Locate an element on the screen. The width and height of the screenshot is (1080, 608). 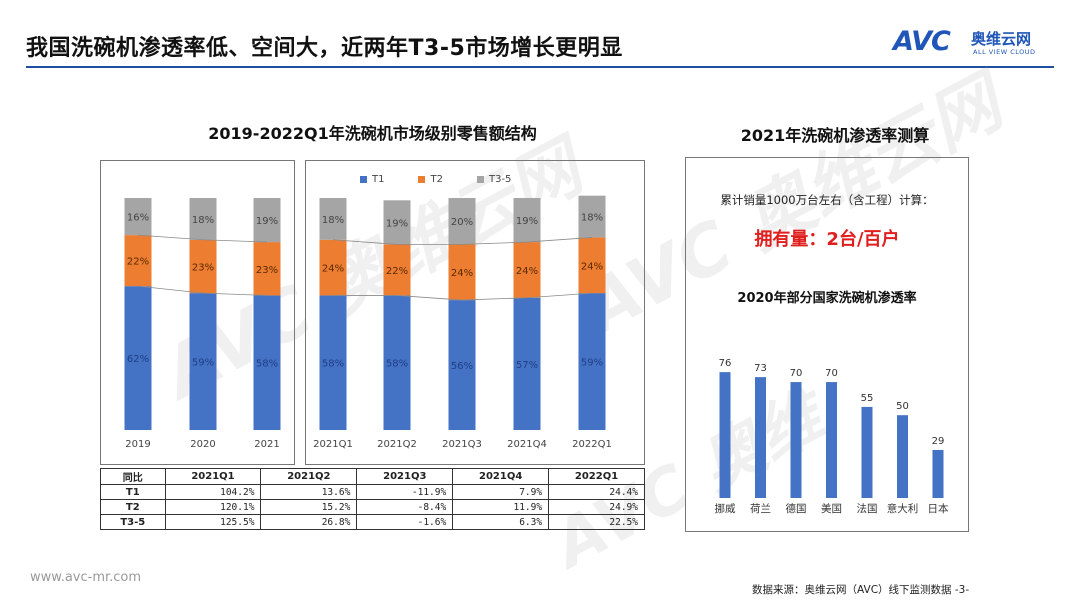
legend-swatch-t2 is located at coordinates (422, 179).